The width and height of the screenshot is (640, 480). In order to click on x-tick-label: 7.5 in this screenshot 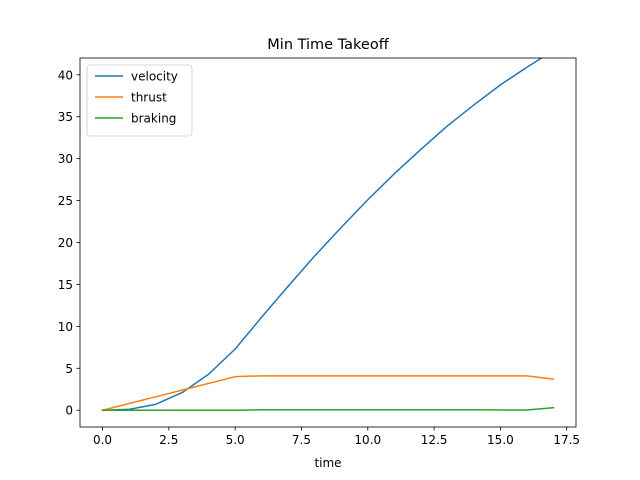, I will do `click(301, 440)`.